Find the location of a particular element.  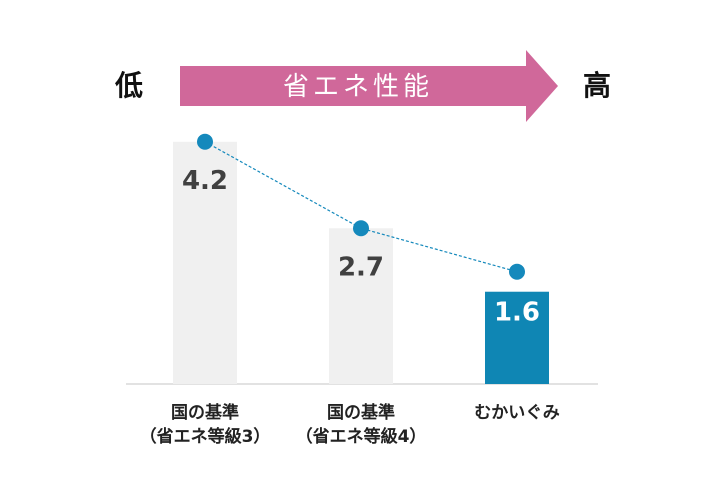

performance-arrow-icon is located at coordinates (369, 86).